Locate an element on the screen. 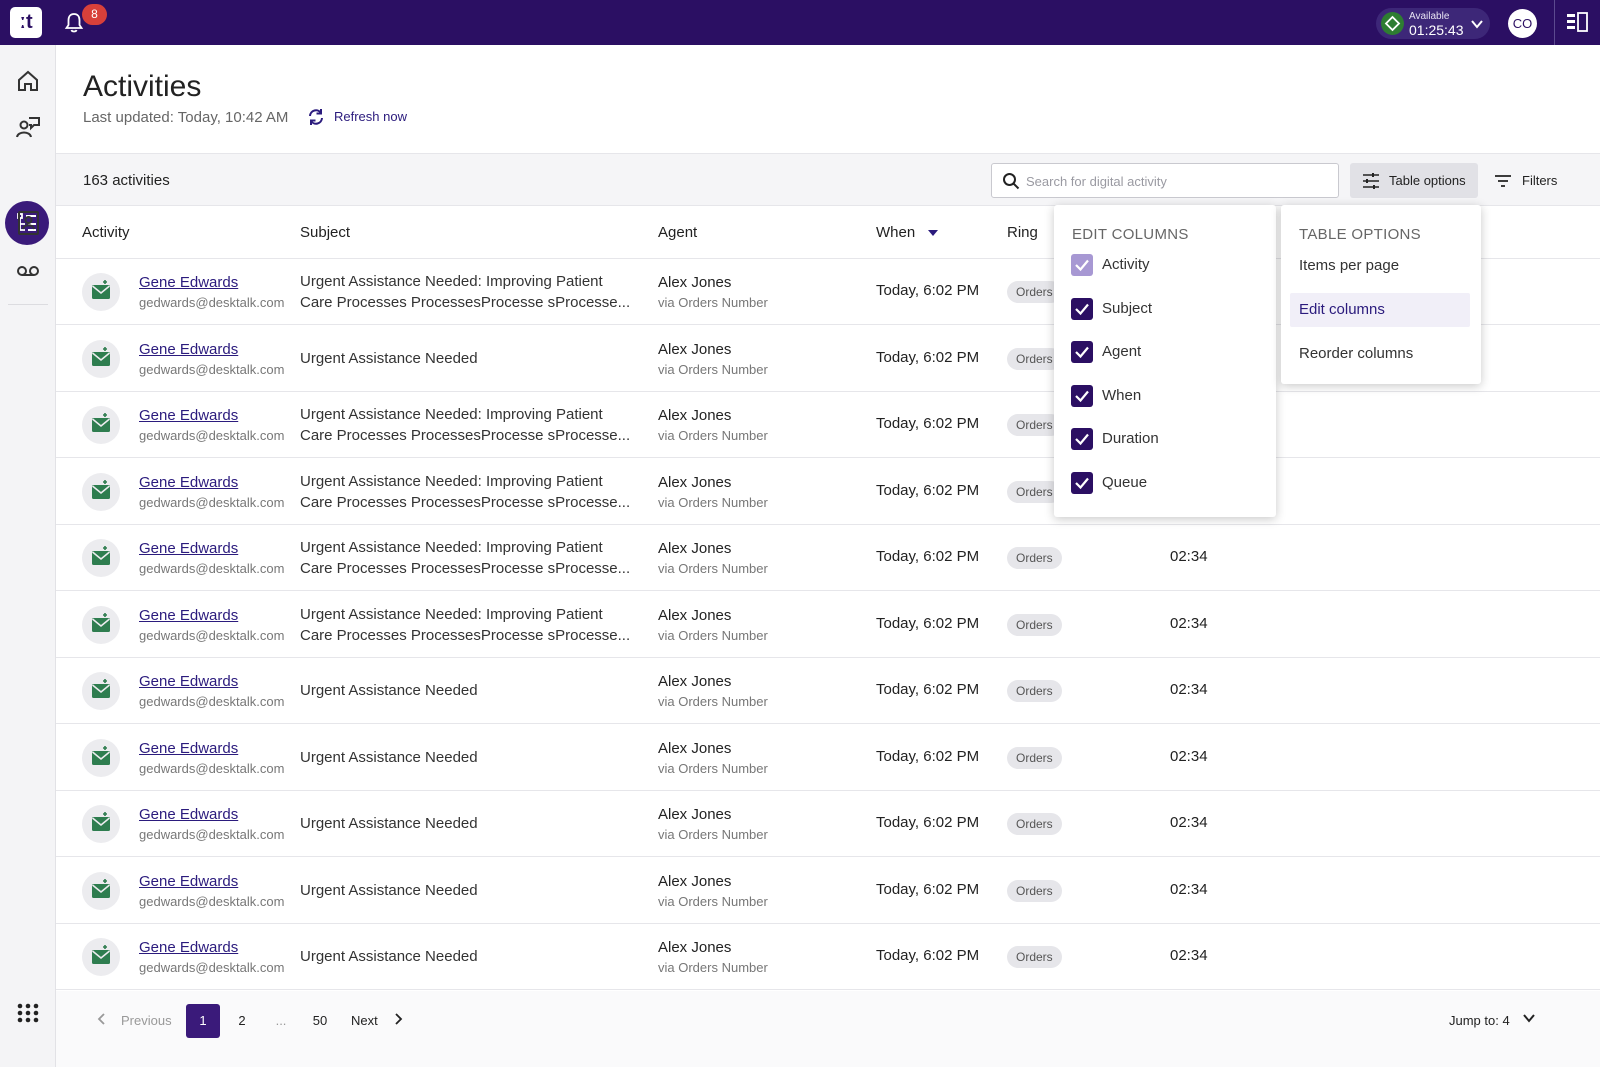  user-avatar: CO is located at coordinates (1522, 23).